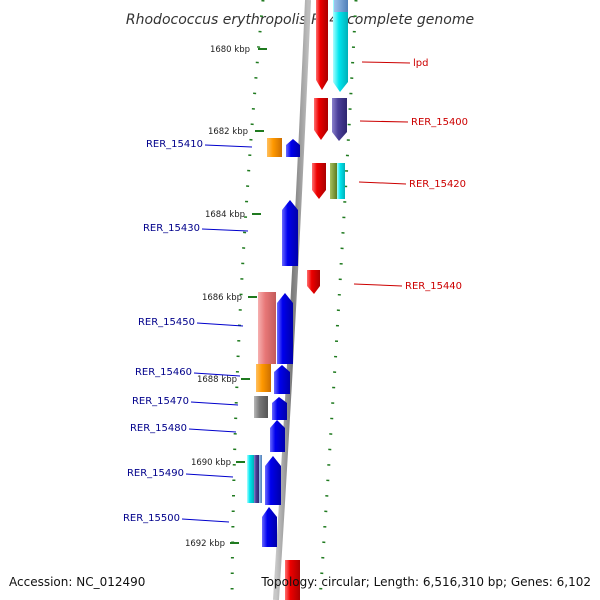 The image size is (600, 600). I want to click on gene-label-rer15460: RER_15460, so click(163, 372).